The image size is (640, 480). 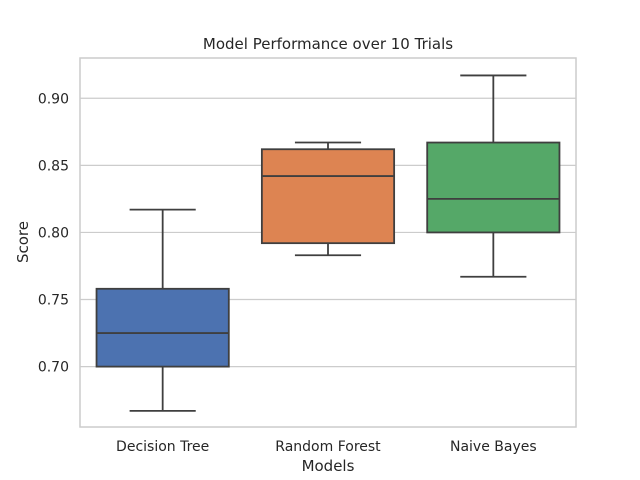 What do you see at coordinates (23, 242) in the screenshot?
I see `y-axis-label: Score` at bounding box center [23, 242].